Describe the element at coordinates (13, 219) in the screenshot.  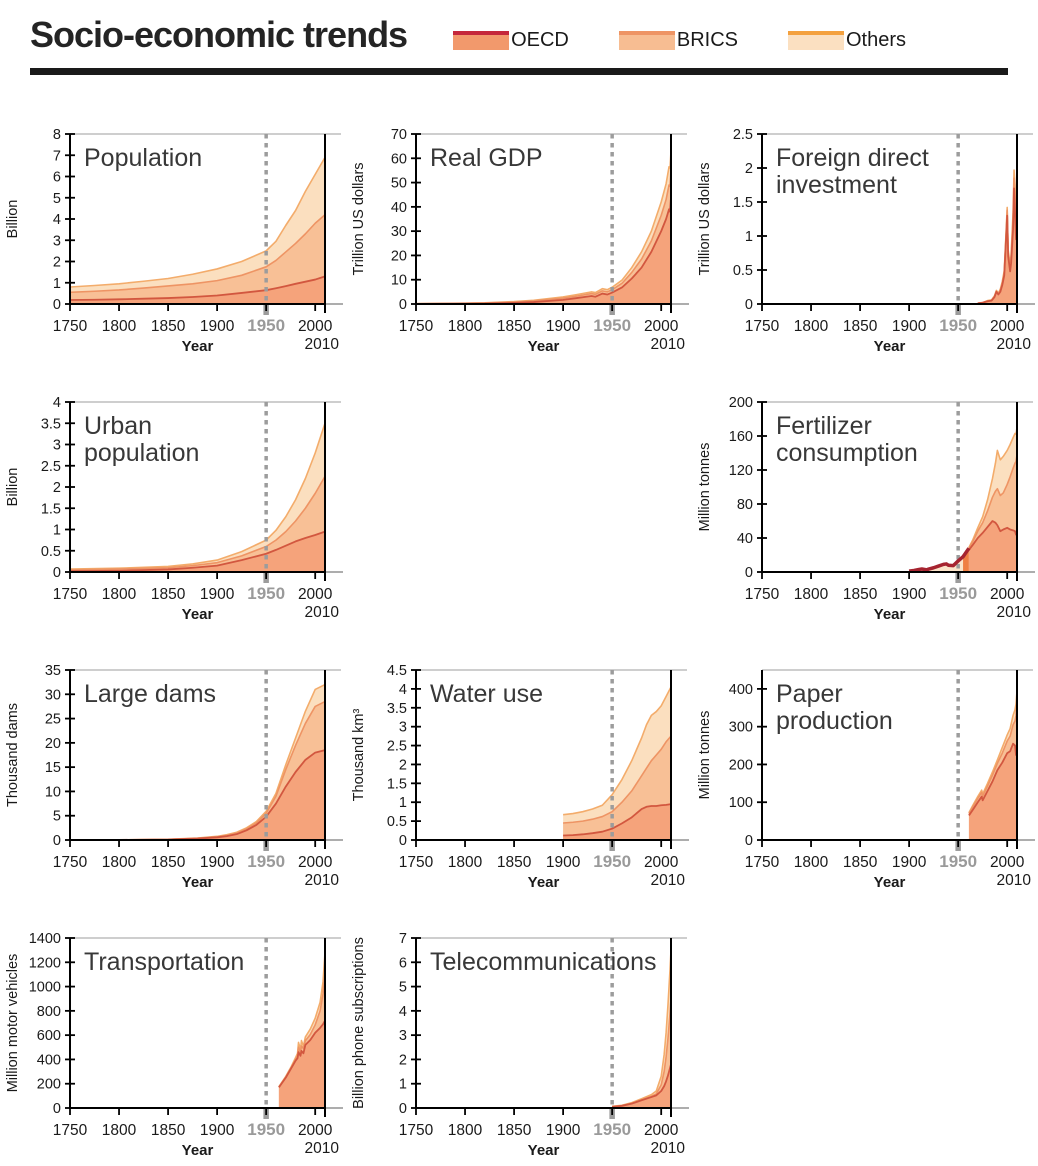
I see `svg-text: Billion` at that location.